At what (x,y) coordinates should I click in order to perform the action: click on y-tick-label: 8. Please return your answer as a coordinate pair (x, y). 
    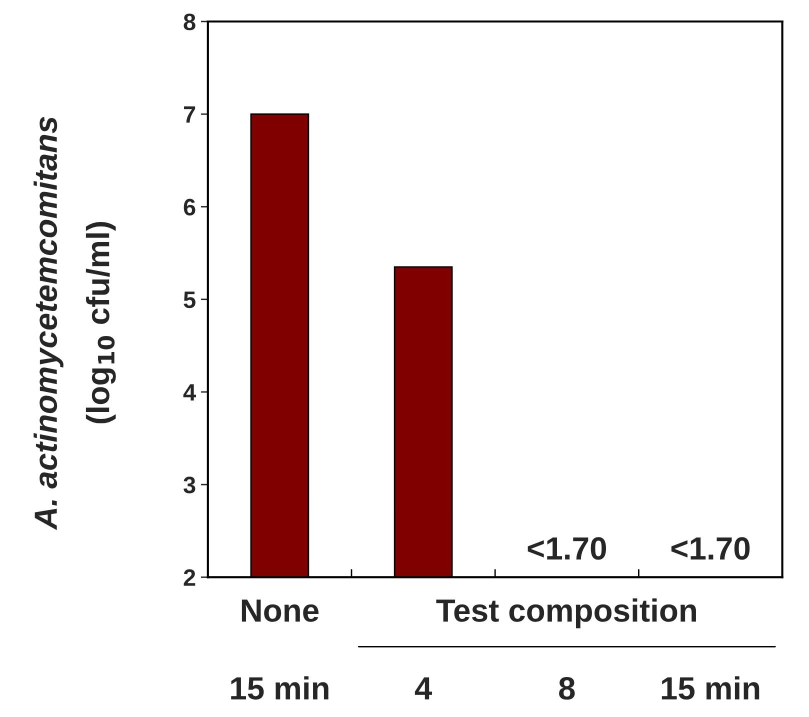
    Looking at the image, I should click on (190, 22).